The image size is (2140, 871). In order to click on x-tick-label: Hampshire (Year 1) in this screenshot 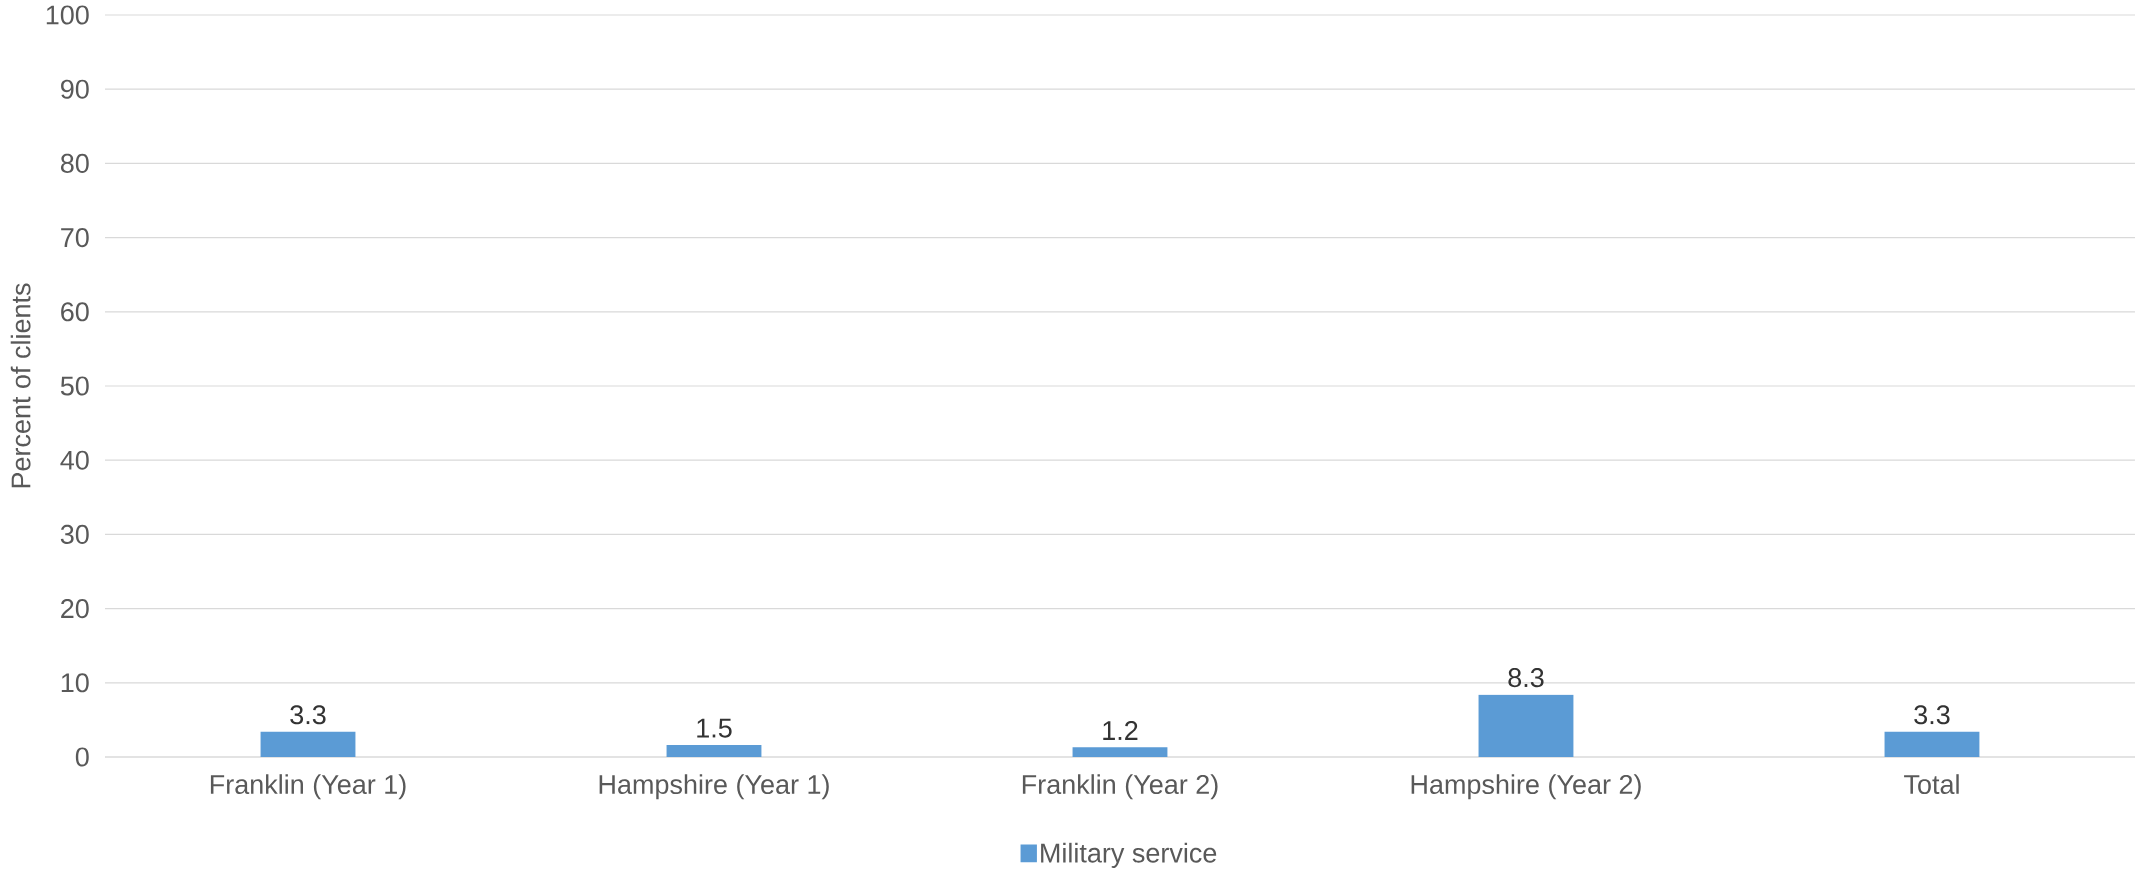, I will do `click(714, 787)`.